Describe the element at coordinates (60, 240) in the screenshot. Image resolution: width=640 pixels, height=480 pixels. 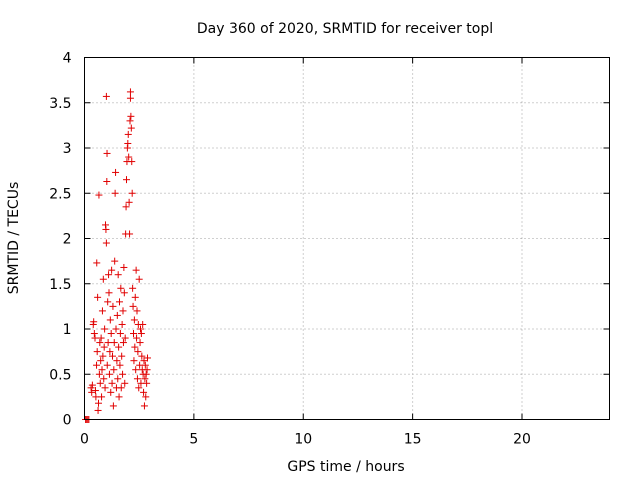
I see `y-tick-labels: 0 0.5 1 1.5 2 2.5 3 3.5 4` at that location.